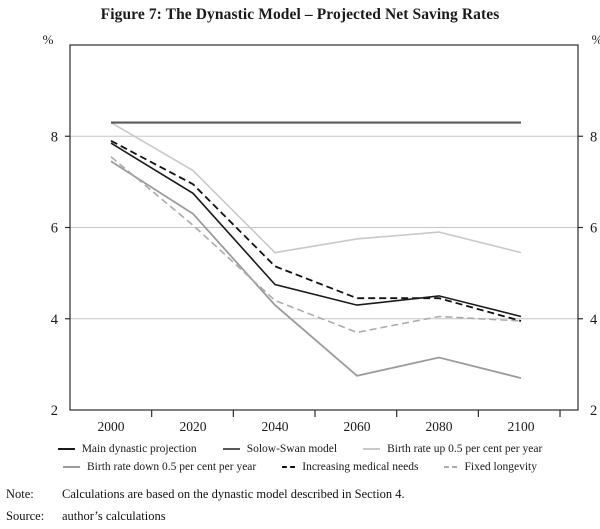 This screenshot has height=529, width=600. Describe the element at coordinates (451, 467) in the screenshot. I see `fixed-longevity-line-swatch-icon` at that location.